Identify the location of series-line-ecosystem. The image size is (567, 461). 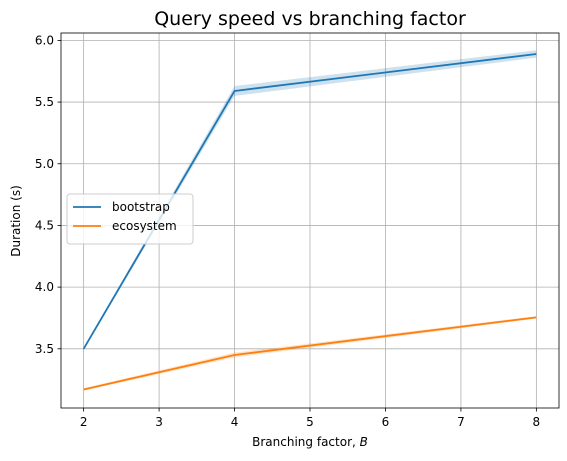
(310, 353).